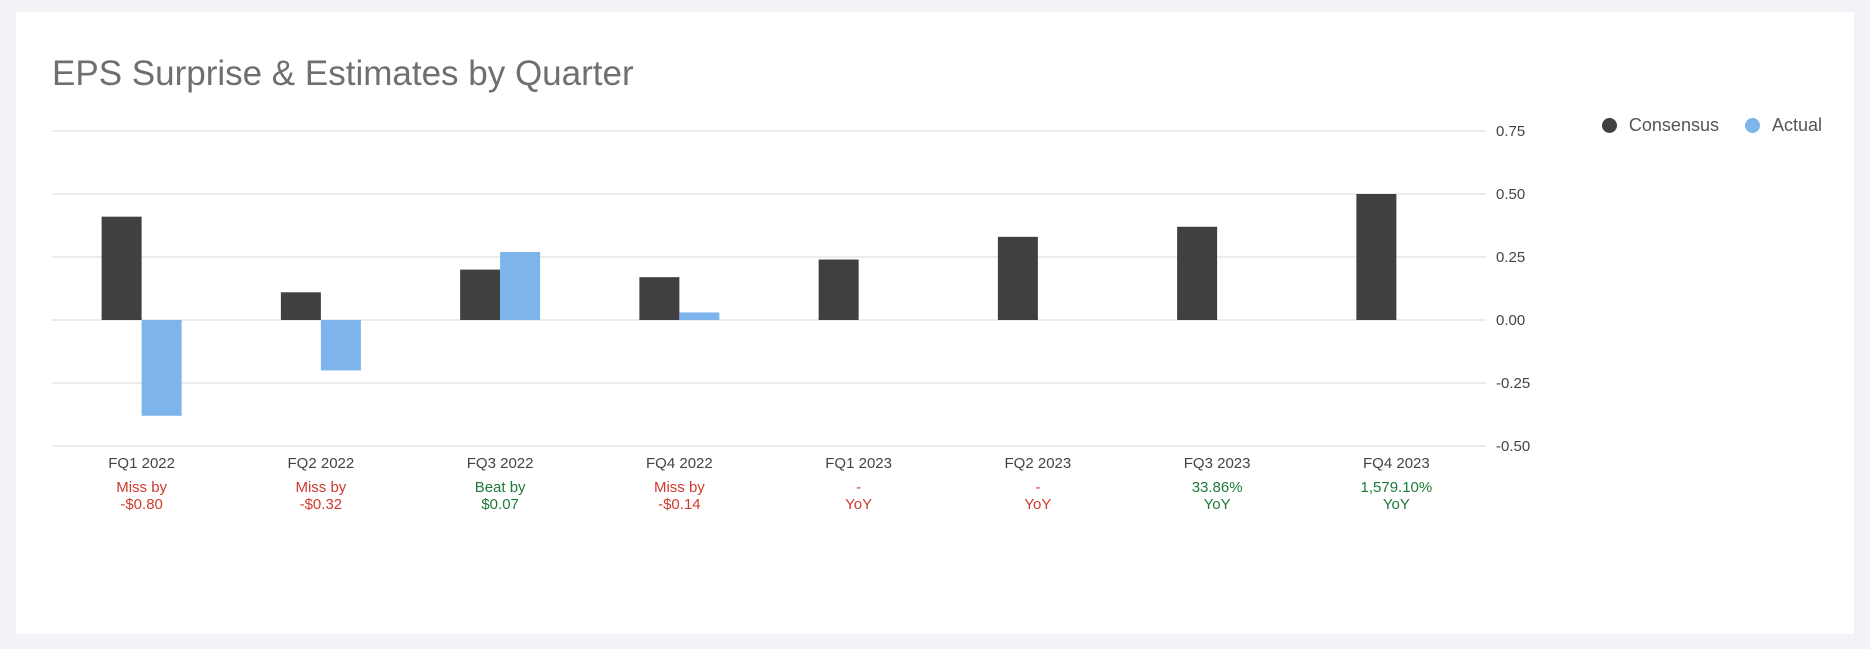 Image resolution: width=1870 pixels, height=649 pixels. What do you see at coordinates (141, 504) in the screenshot?
I see `surprise-value: -$0.80` at bounding box center [141, 504].